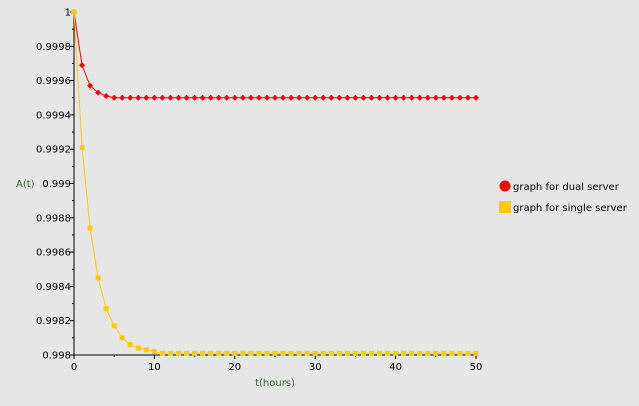  What do you see at coordinates (566, 187) in the screenshot?
I see `legend-label: graph for dual server` at bounding box center [566, 187].